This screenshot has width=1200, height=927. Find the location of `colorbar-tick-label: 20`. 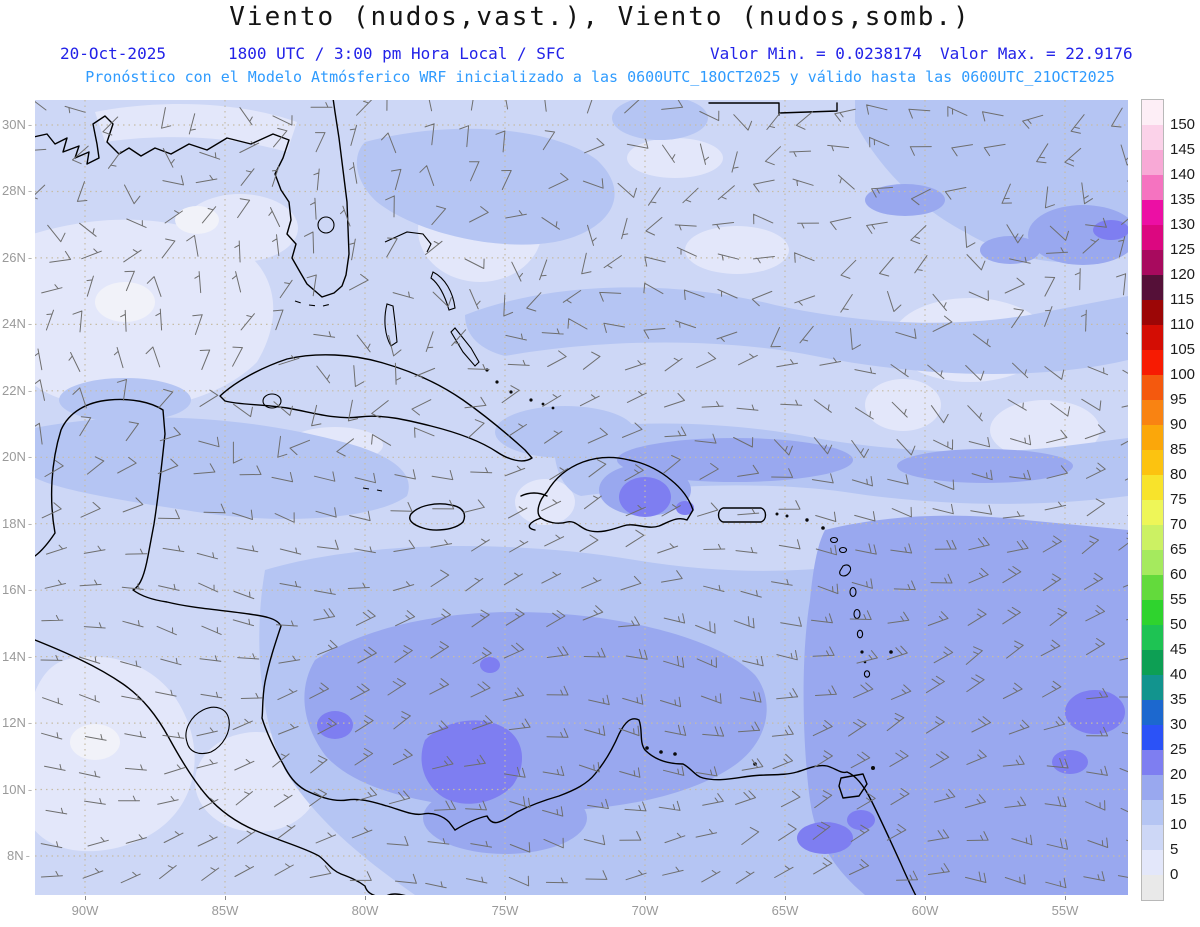

colorbar-tick-label: 20 is located at coordinates (1178, 774).